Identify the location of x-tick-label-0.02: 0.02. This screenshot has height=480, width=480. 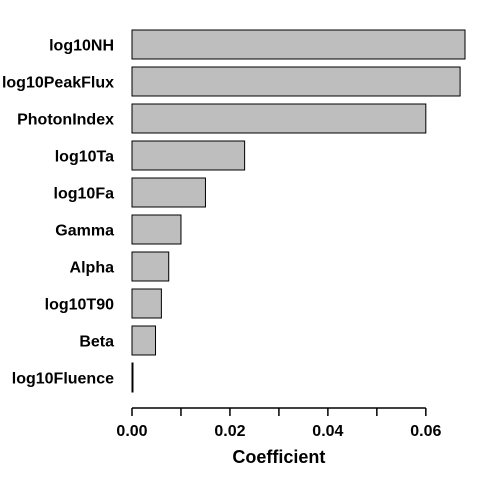
(229, 431).